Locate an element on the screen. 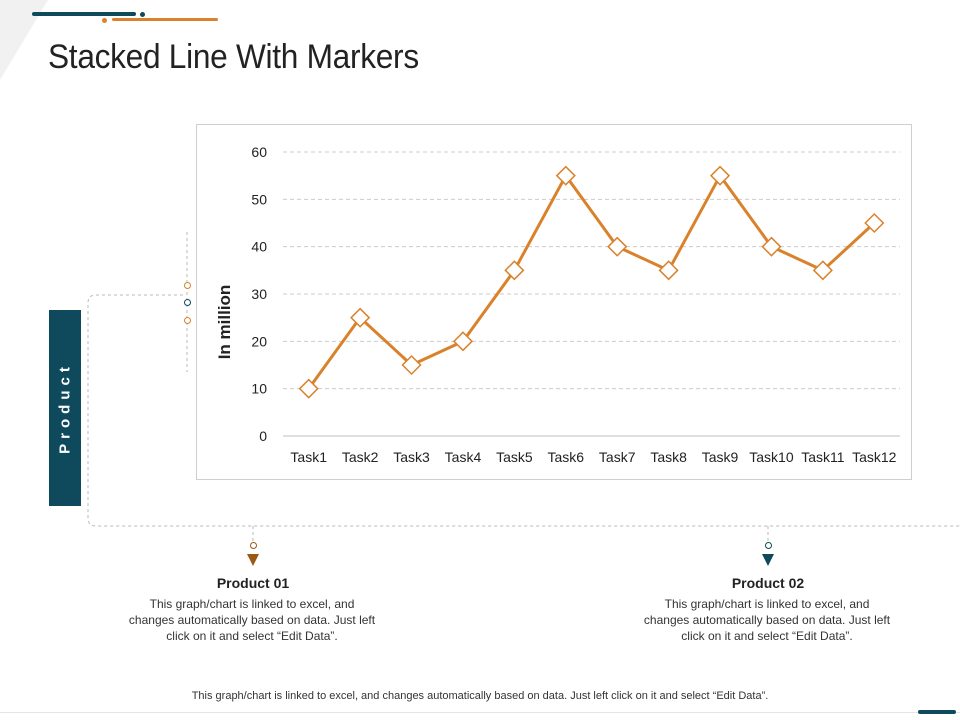  y-tick-label: 60 is located at coordinates (259, 152).